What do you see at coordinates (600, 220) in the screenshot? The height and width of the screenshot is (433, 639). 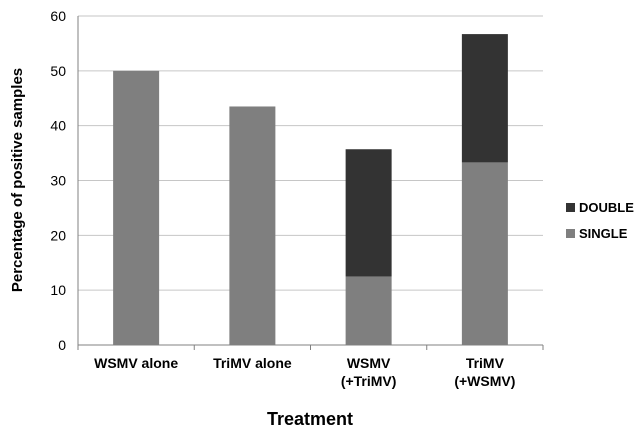 I see `legend: DOUBLE SINGLE` at bounding box center [600, 220].